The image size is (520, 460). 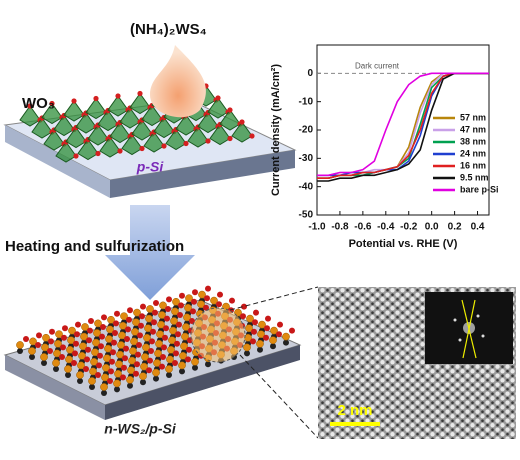 I want to click on x-tick-label: 0.2, so click(x=455, y=227).